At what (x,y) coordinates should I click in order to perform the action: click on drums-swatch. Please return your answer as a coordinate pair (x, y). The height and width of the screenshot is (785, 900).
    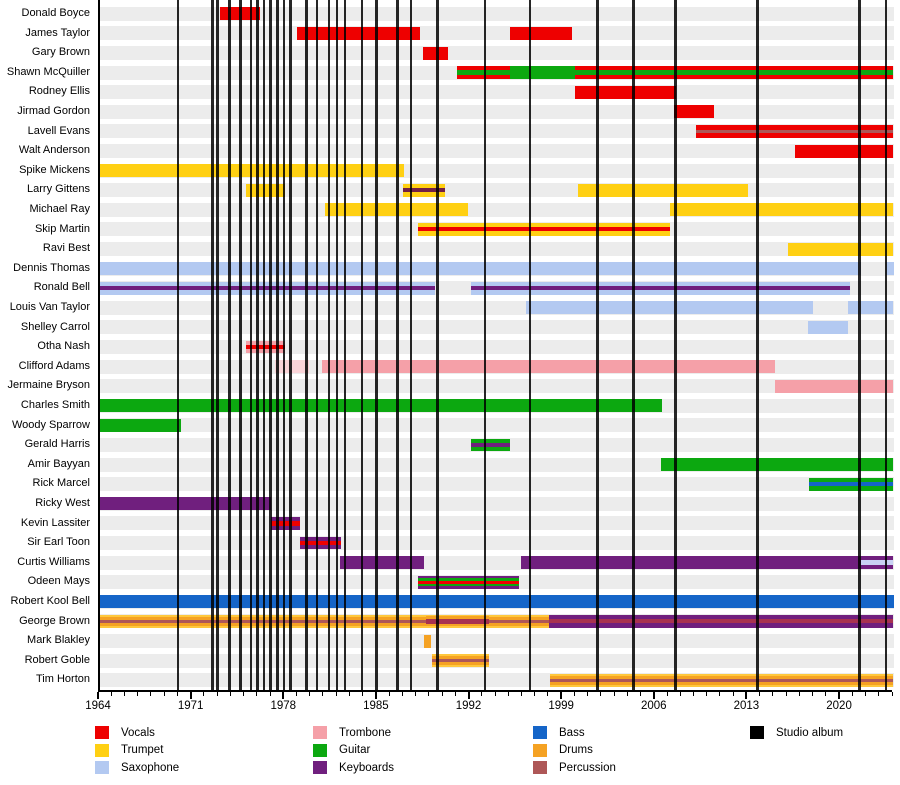
    Looking at the image, I should click on (540, 750).